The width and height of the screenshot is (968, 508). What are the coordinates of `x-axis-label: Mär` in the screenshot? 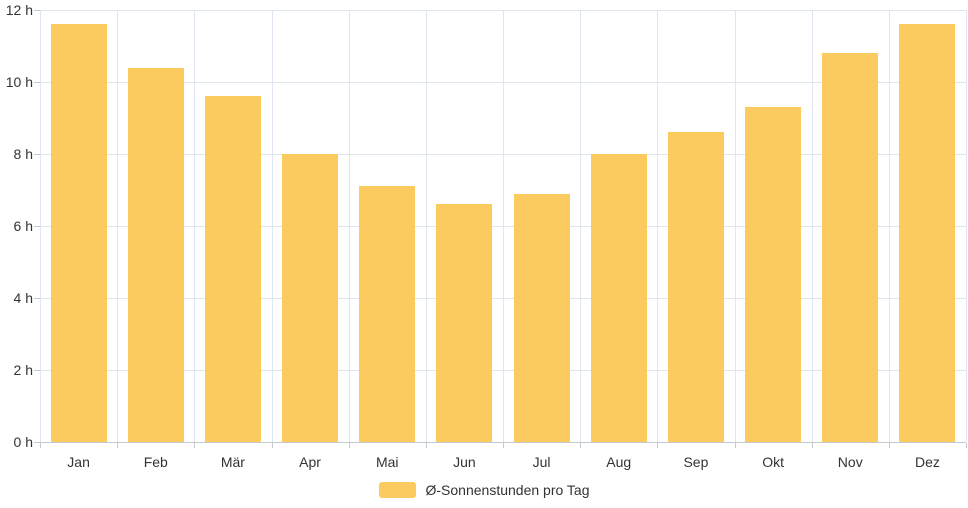 It's located at (232, 462).